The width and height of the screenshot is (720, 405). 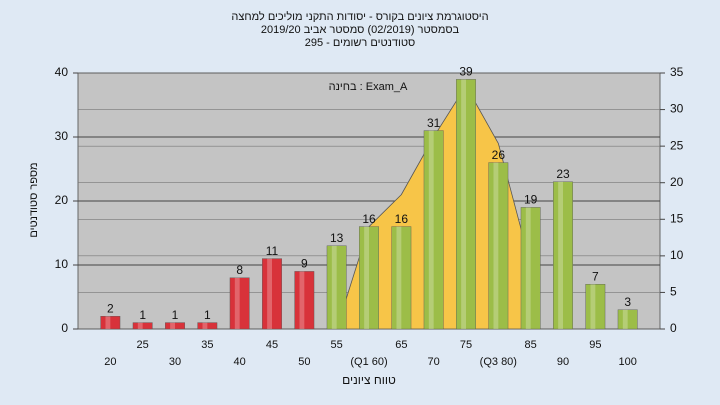 What do you see at coordinates (62, 136) in the screenshot?
I see `y-tick-label: 30` at bounding box center [62, 136].